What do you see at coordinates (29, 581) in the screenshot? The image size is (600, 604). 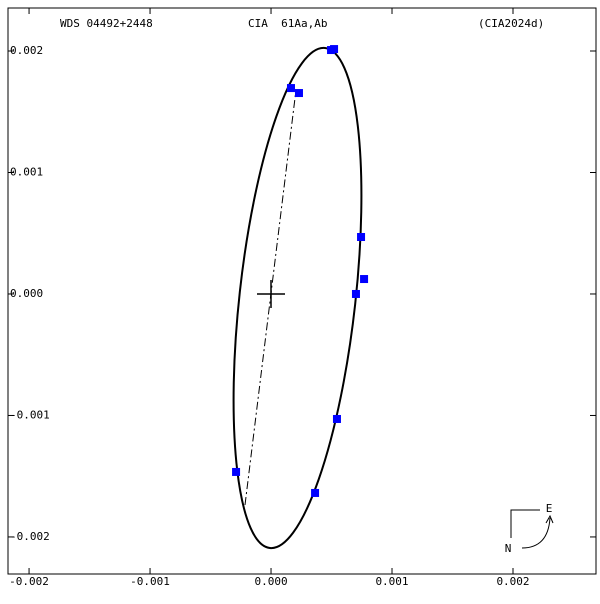 I see `x-tick-label: -0.002` at bounding box center [29, 581].